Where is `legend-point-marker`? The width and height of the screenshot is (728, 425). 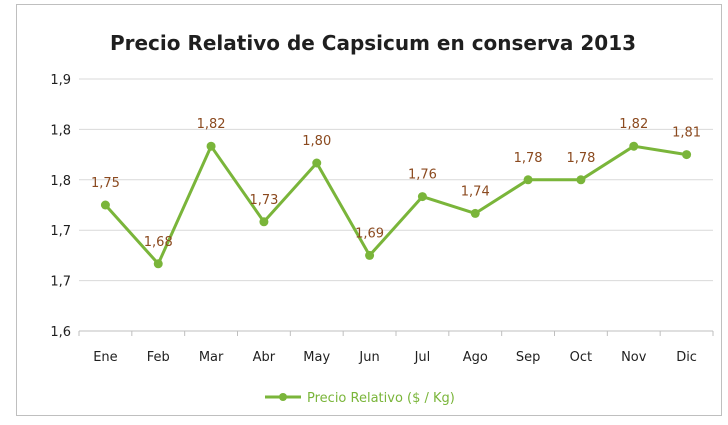 legend-point-marker is located at coordinates (283, 397).